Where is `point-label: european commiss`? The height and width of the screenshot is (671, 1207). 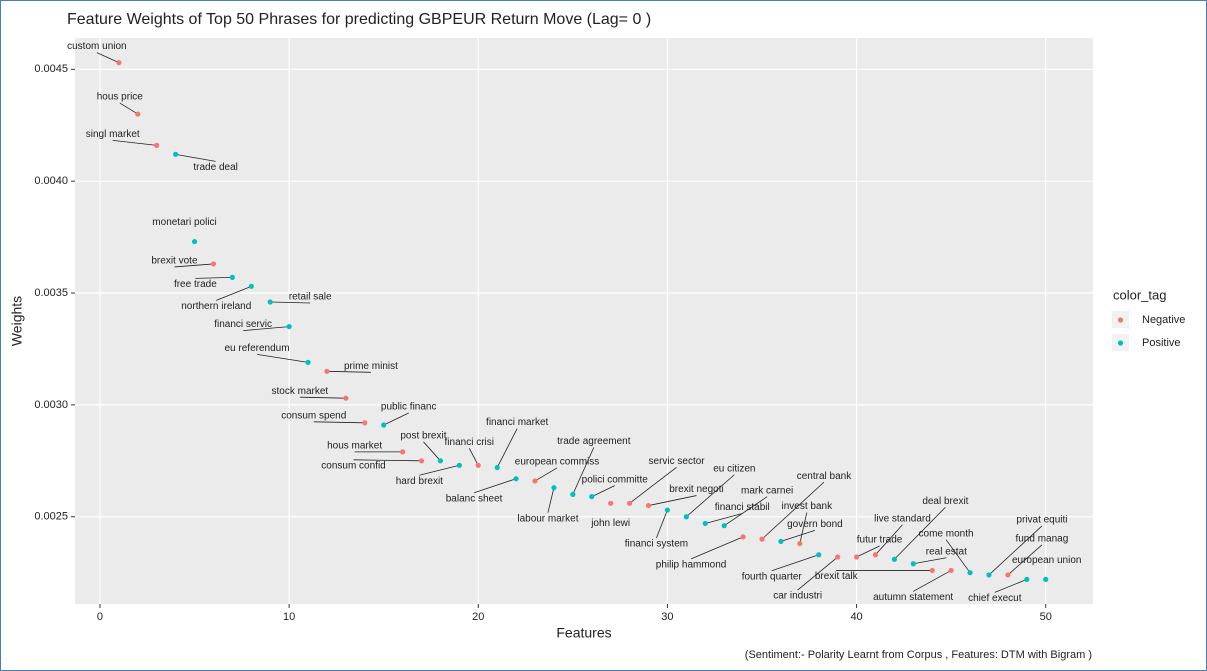 point-label: european commiss is located at coordinates (557, 462).